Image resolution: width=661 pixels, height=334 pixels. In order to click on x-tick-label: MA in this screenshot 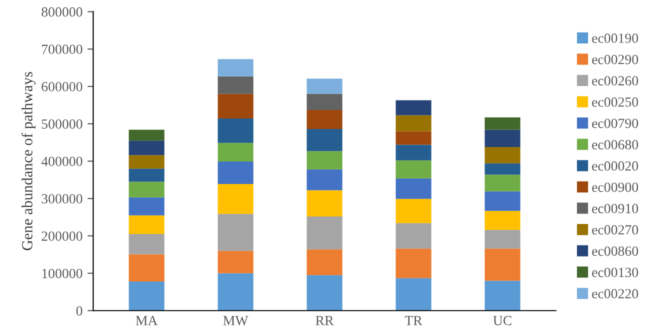, I will do `click(147, 321)`.